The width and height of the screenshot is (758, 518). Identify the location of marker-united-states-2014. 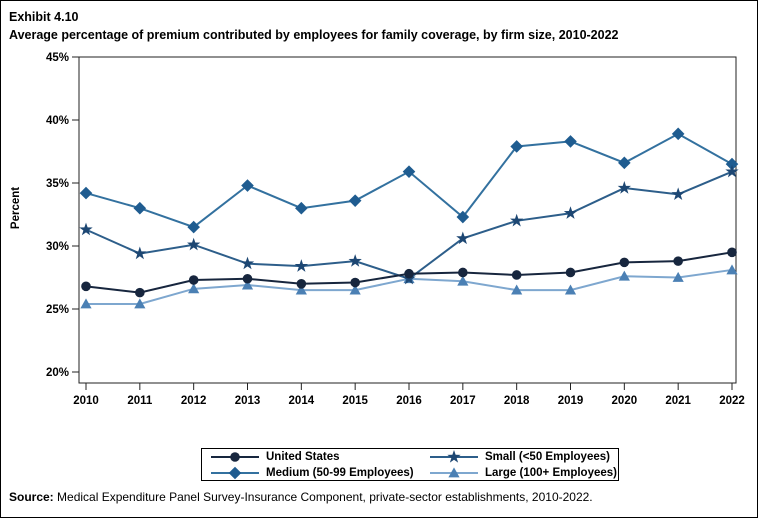
(301, 284).